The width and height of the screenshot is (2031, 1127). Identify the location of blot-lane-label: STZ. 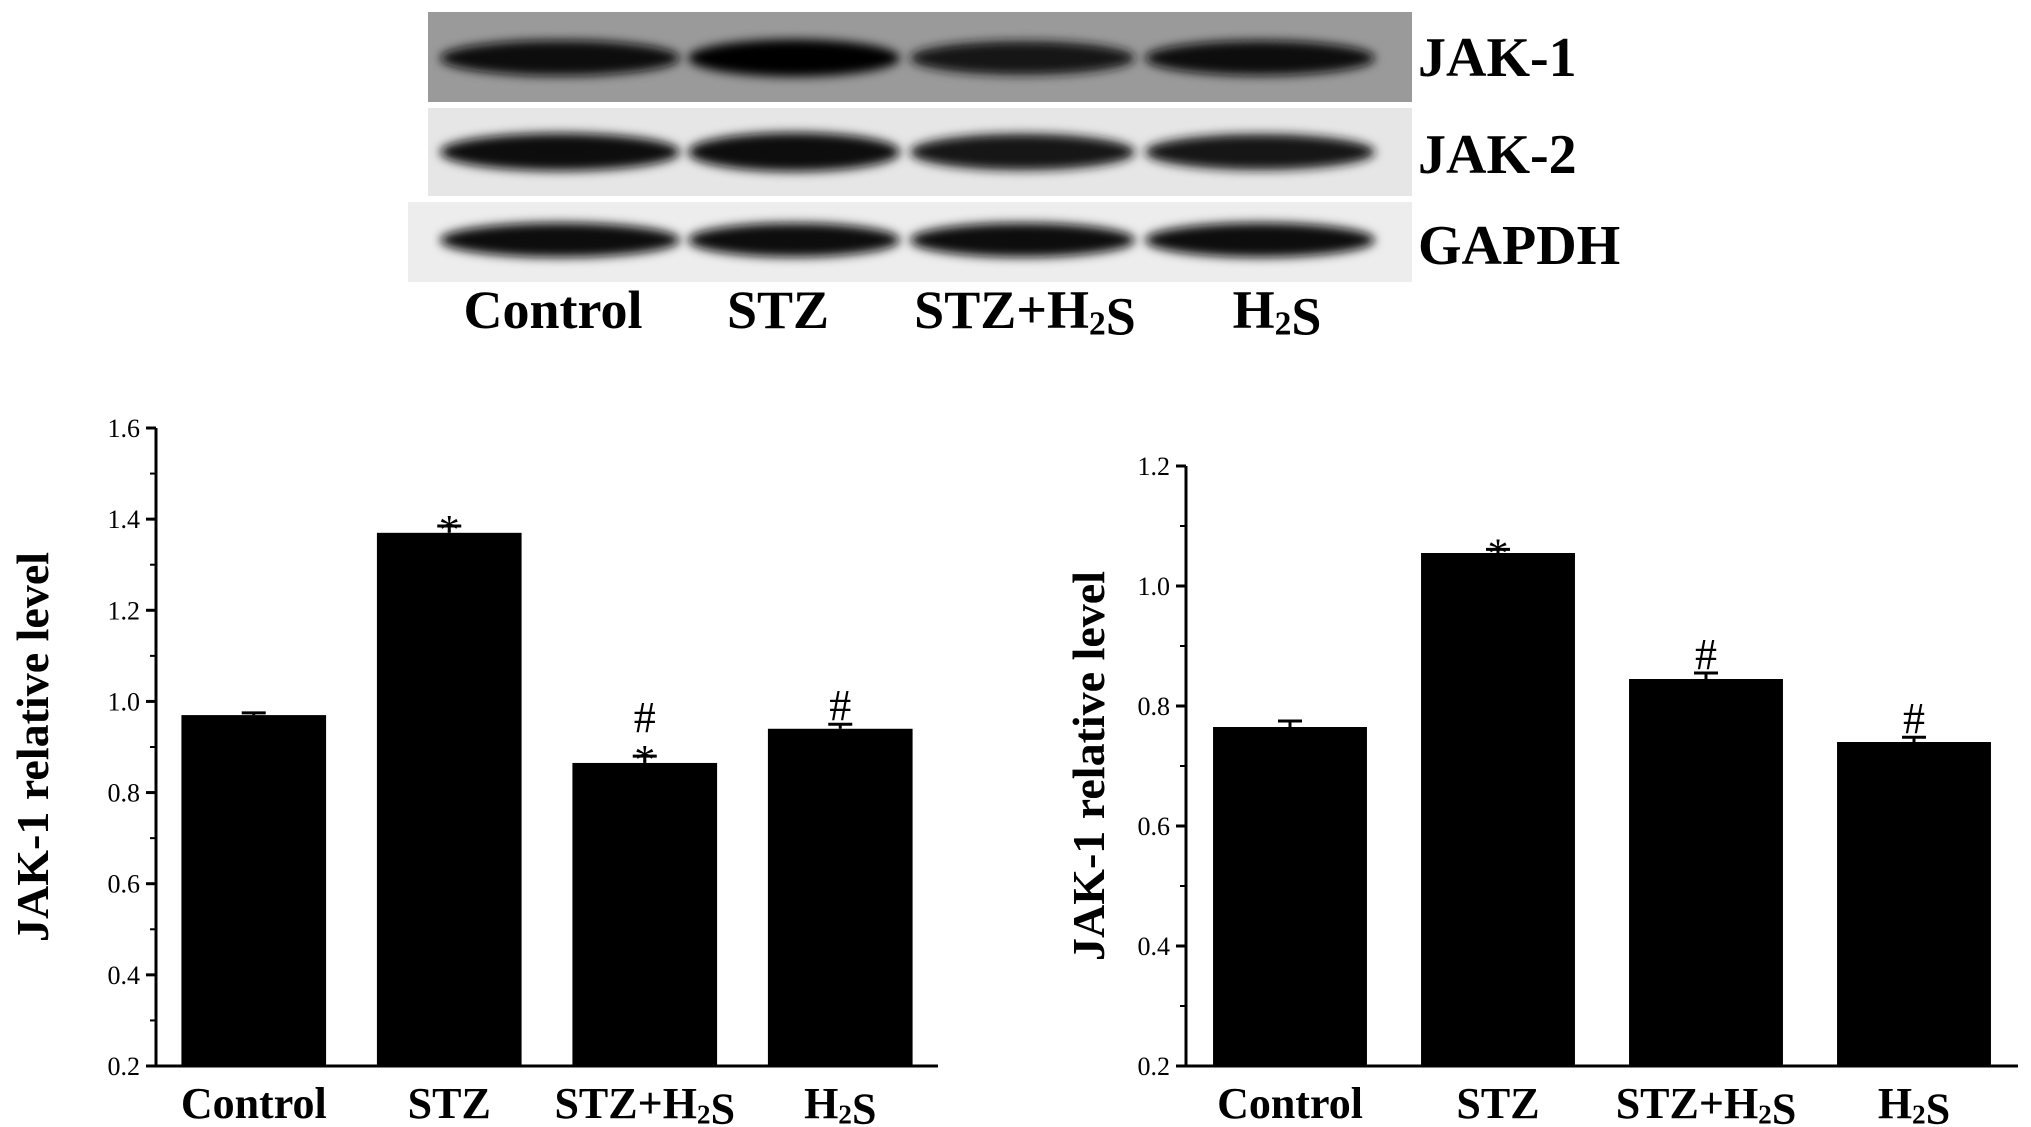
(778, 310).